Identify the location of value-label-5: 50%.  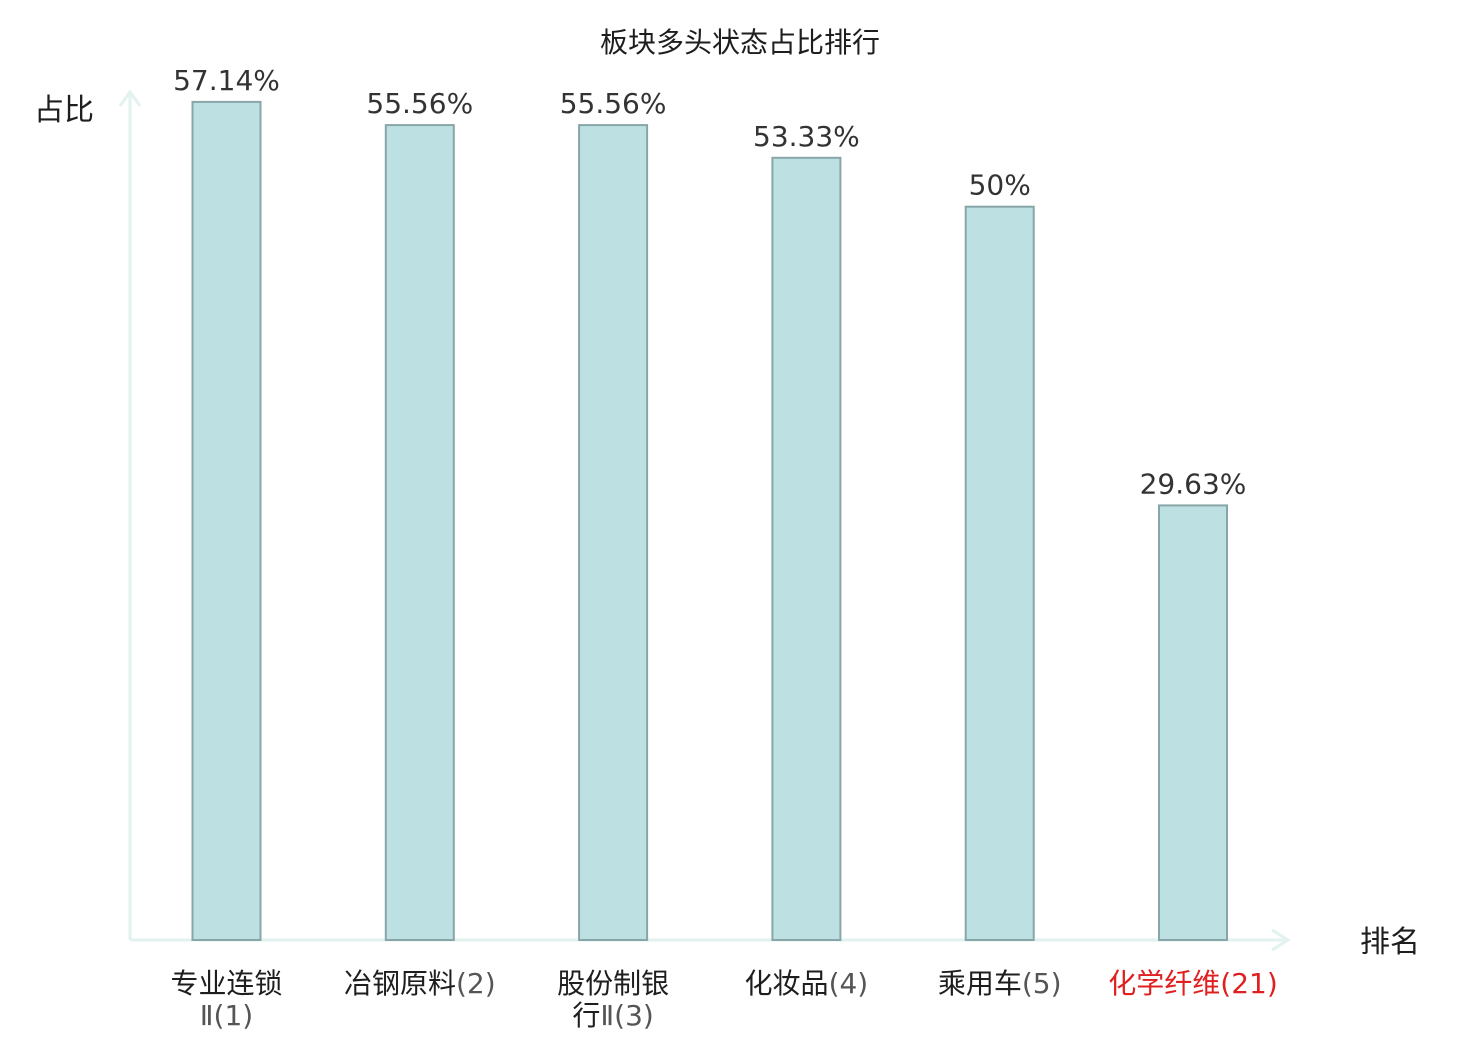
(1000, 185).